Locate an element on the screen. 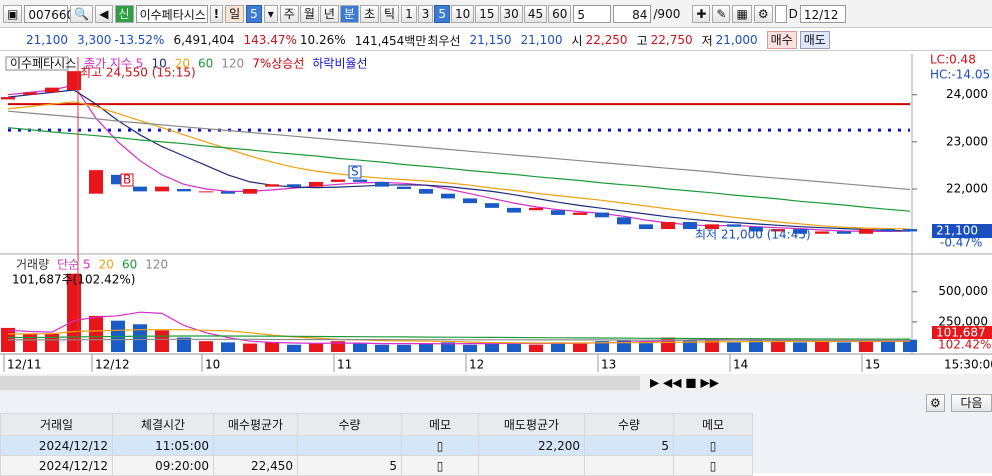  period-button: 분 is located at coordinates (349, 13).